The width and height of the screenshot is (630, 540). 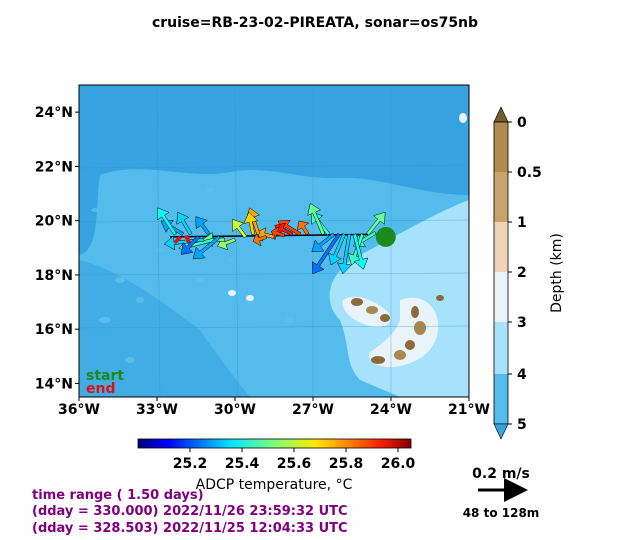 What do you see at coordinates (232, 293) in the screenshot?
I see `small-island` at bounding box center [232, 293].